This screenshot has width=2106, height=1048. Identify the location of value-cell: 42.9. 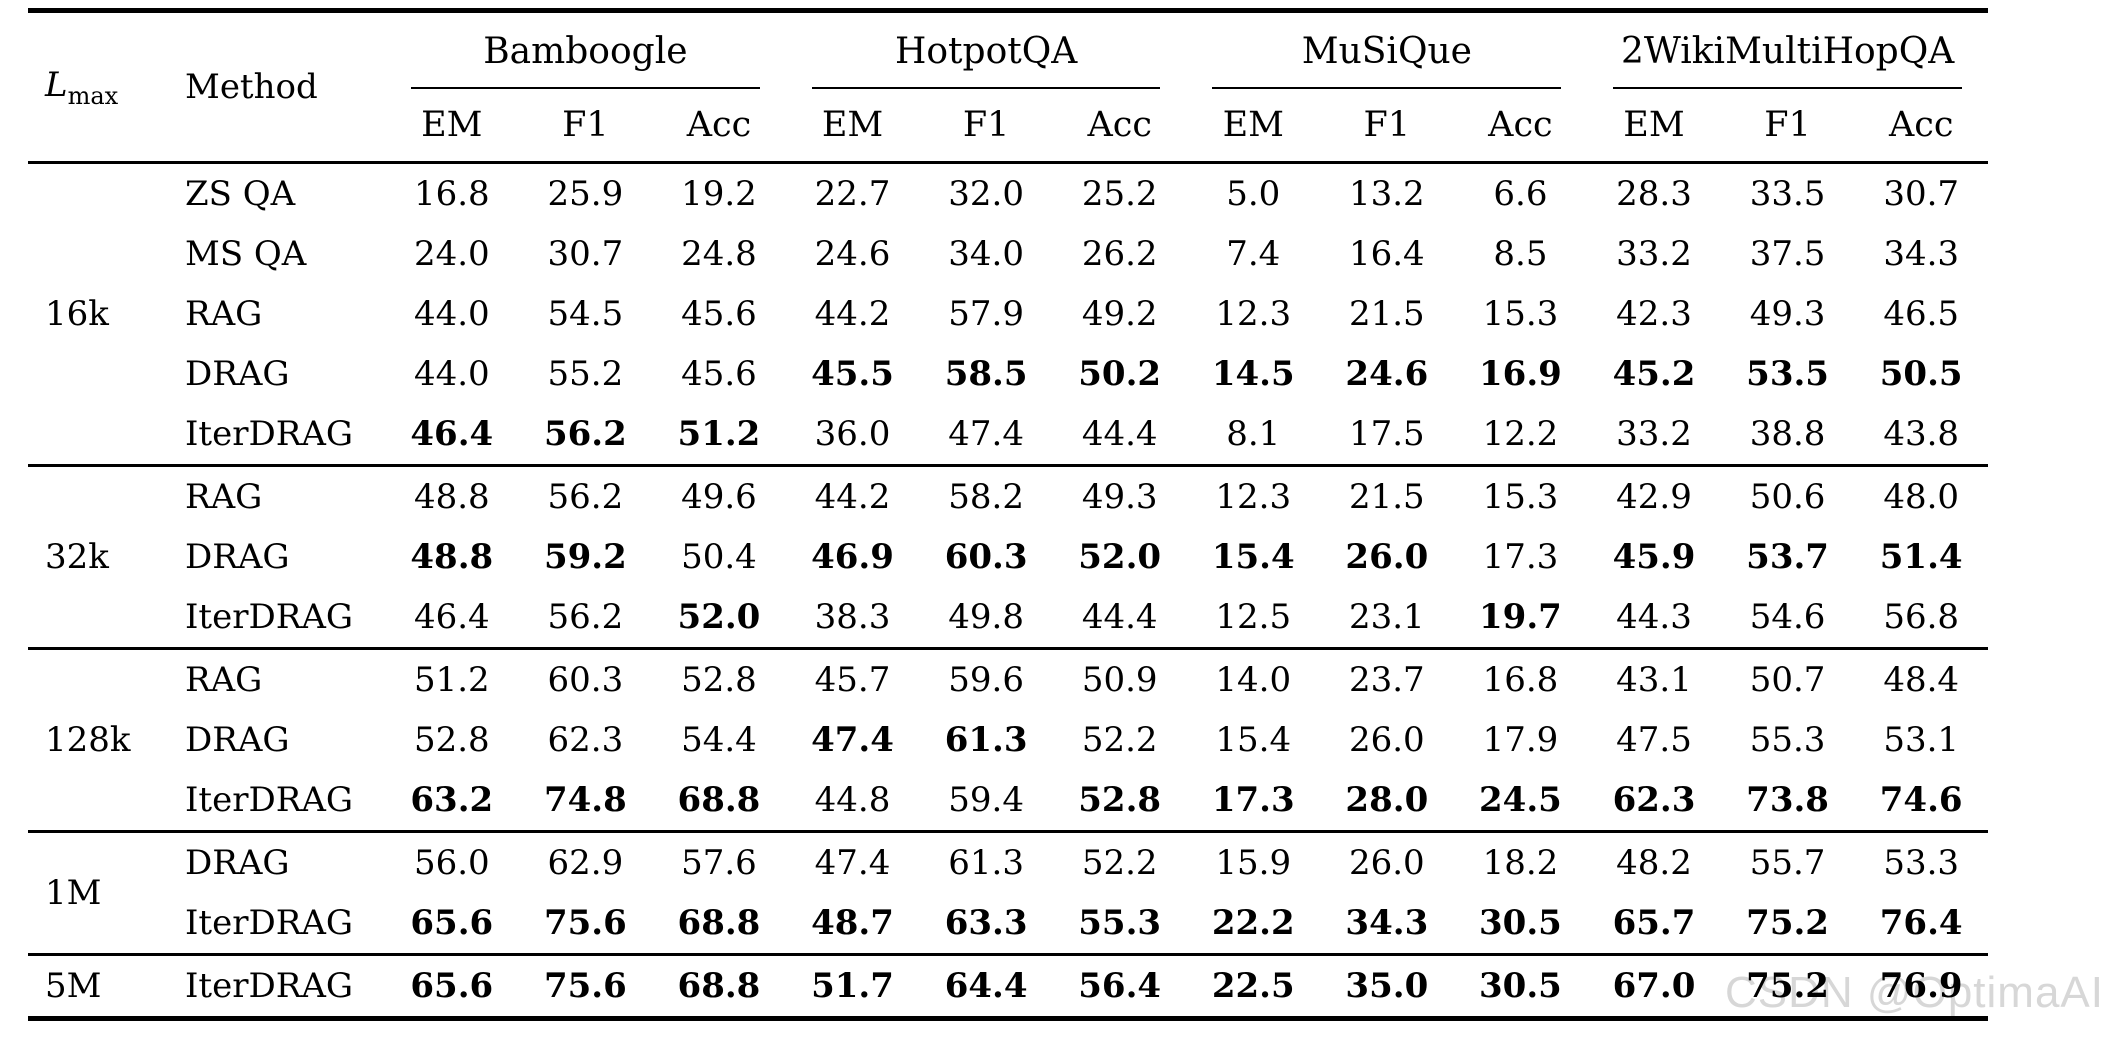
(1654, 495).